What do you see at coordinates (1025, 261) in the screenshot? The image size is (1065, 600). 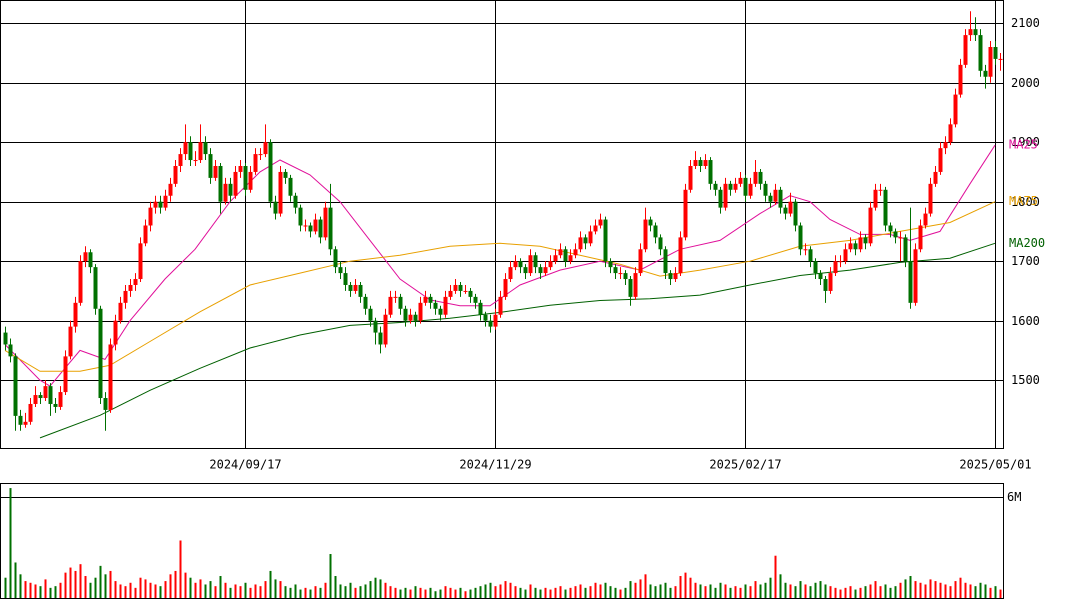 I see `y-tick-label: 1700` at bounding box center [1025, 261].